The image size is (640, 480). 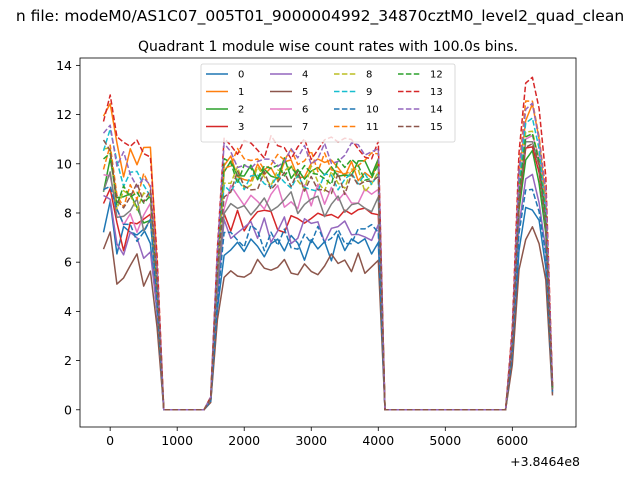 What do you see at coordinates (369, 92) in the screenshot?
I see `legend-label-9: 9` at bounding box center [369, 92].